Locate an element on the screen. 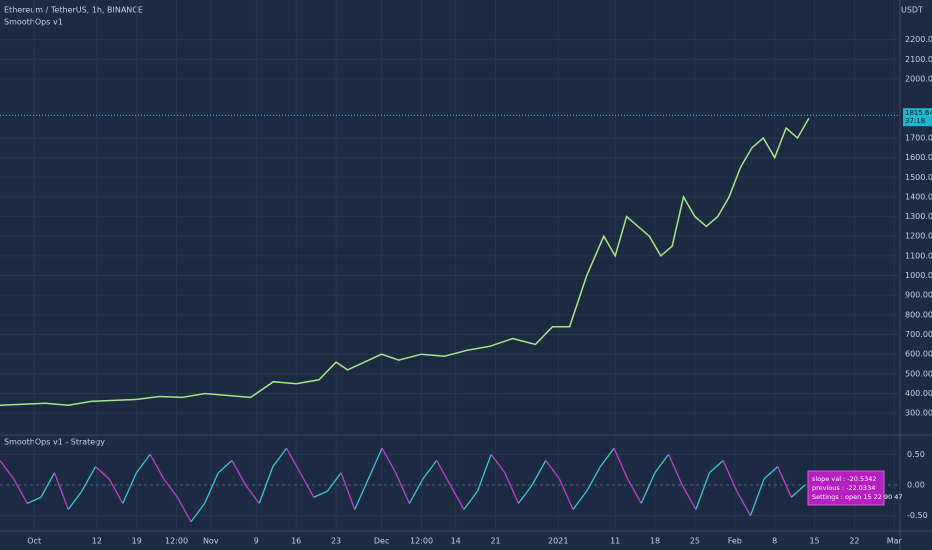  x-tick-label: 8 is located at coordinates (774, 541).